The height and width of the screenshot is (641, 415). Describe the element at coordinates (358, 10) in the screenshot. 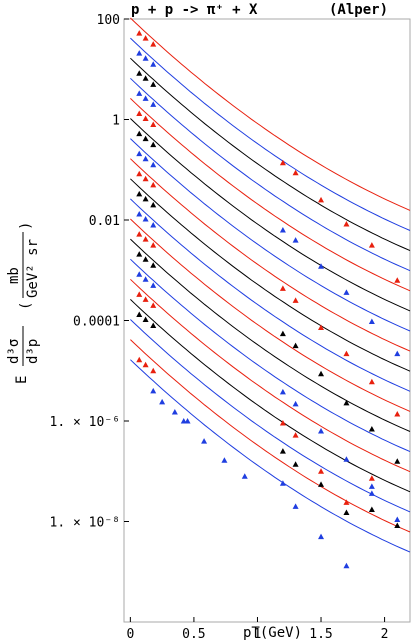

I see `chart-annotation: (Alper)` at that location.